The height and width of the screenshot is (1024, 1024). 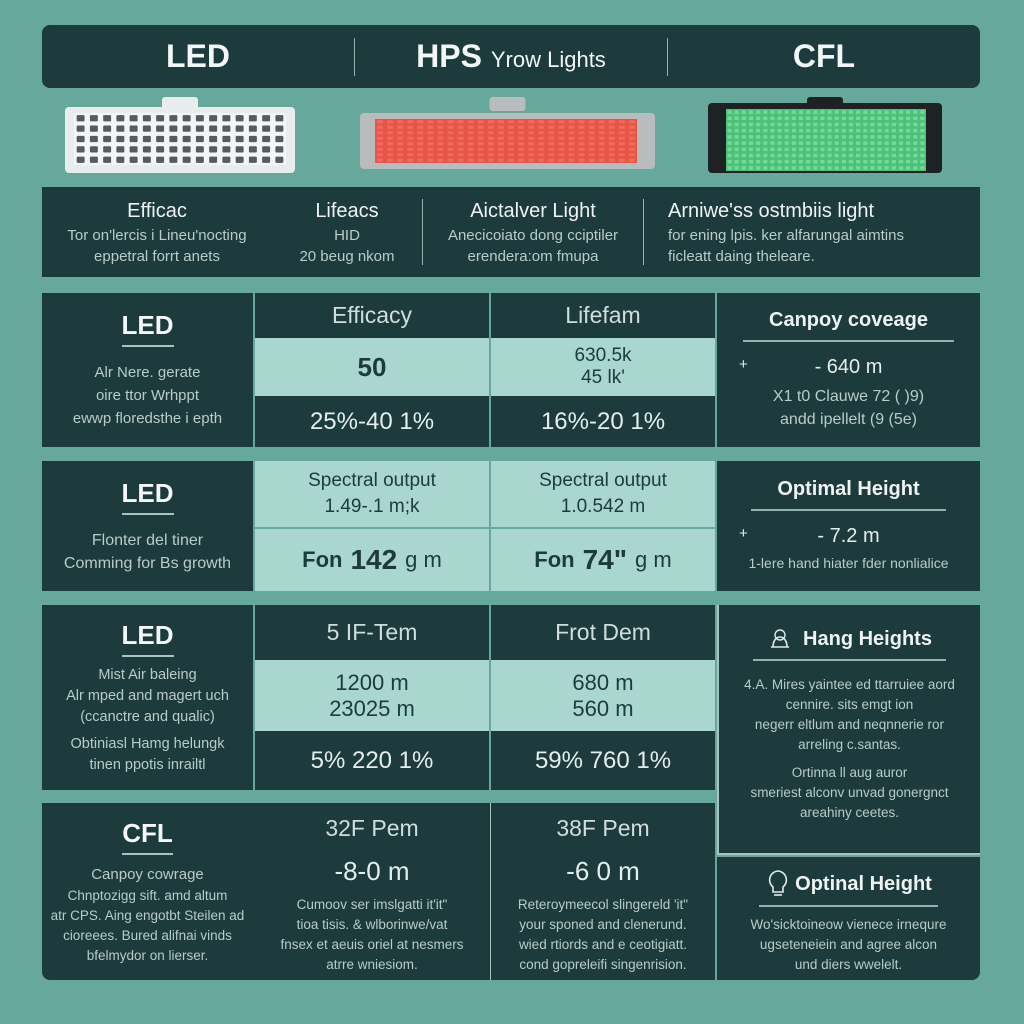 What do you see at coordinates (147, 836) in the screenshot?
I see `row-title: CFL` at bounding box center [147, 836].